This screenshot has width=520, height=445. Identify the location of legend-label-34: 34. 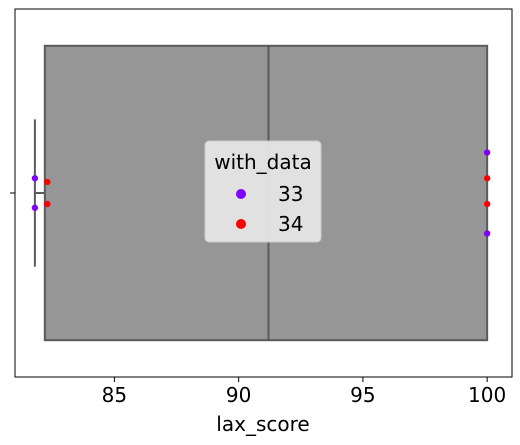
(290, 224).